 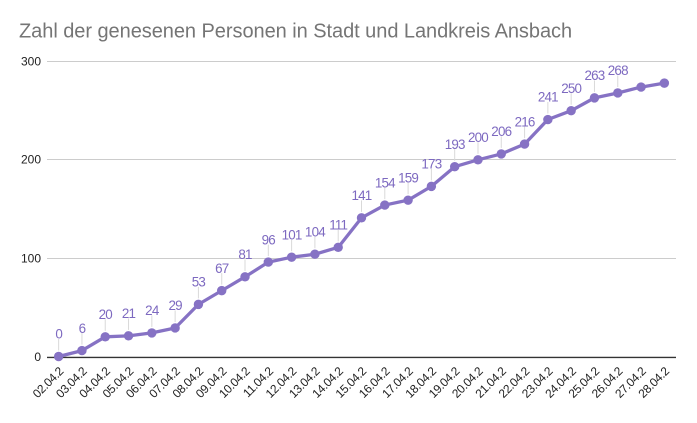 I want to click on svg-text: 81, so click(x=245, y=254).